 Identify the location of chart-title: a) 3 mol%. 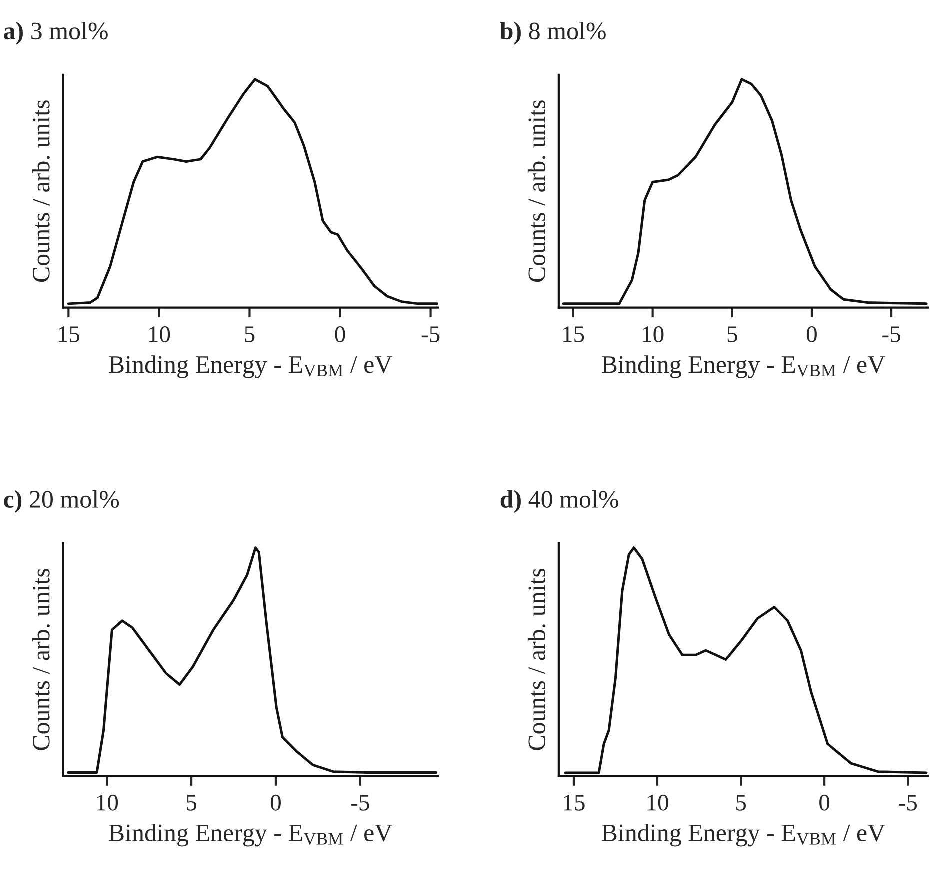
(56, 33).